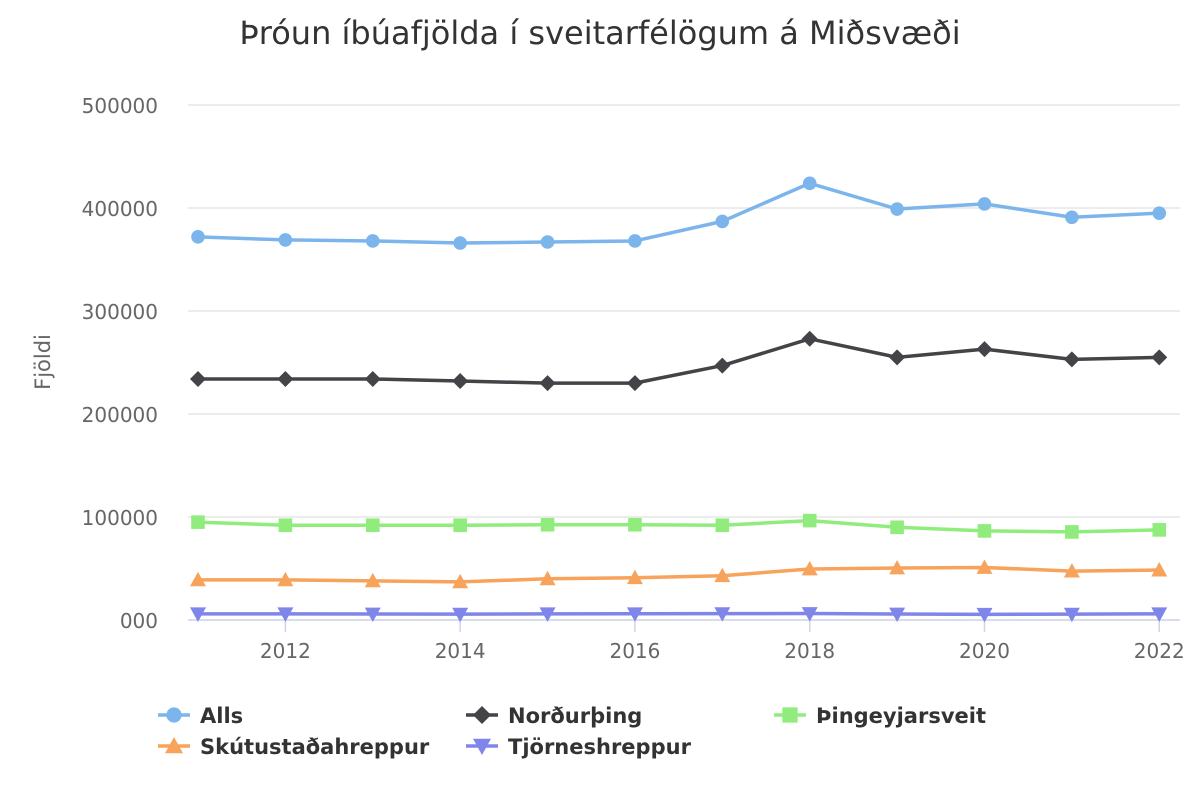  I want to click on legend-marker-alls, so click(174, 715).